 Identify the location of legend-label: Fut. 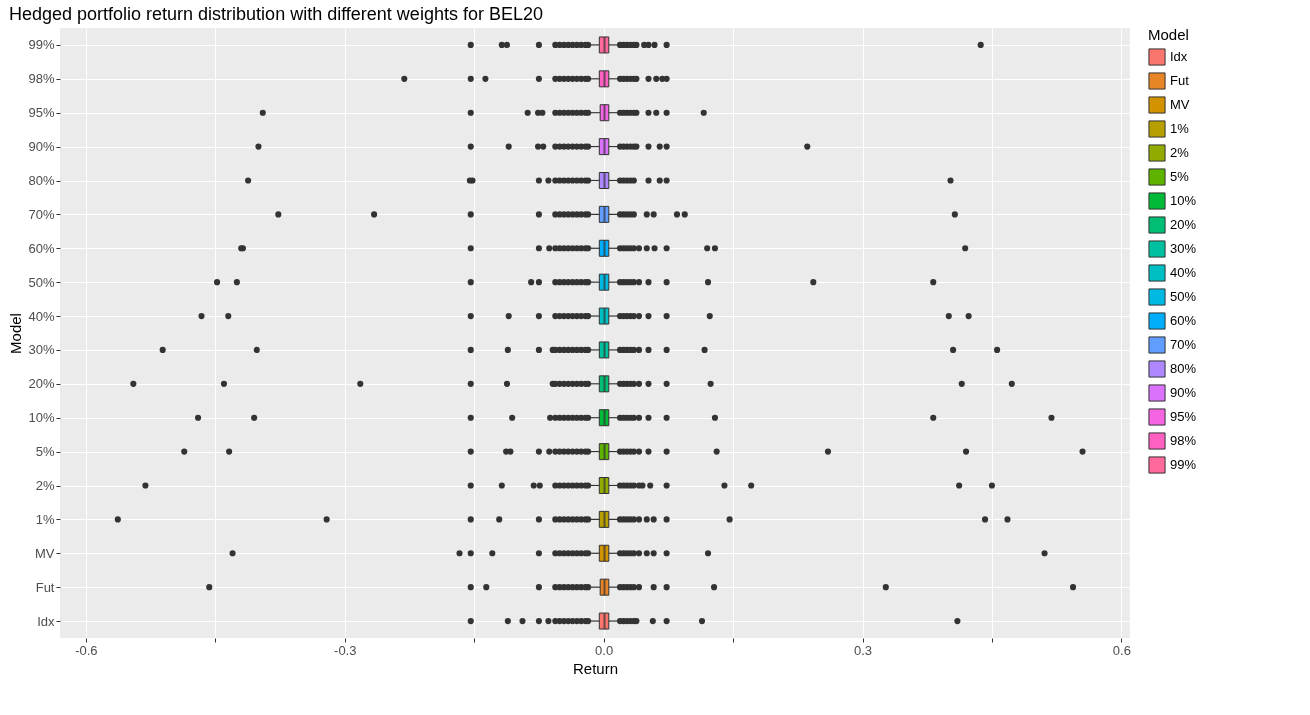
(1180, 80).